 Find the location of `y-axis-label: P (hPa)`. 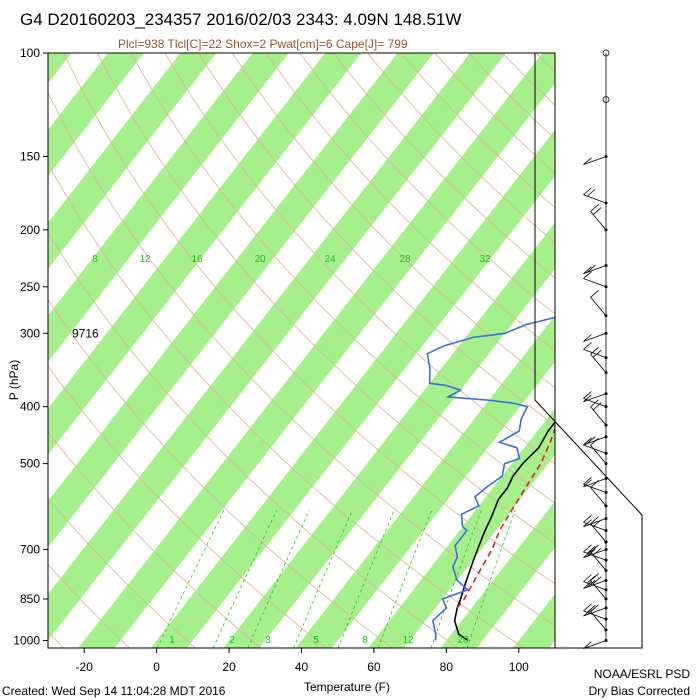

y-axis-label: P (hPa) is located at coordinates (14, 380).